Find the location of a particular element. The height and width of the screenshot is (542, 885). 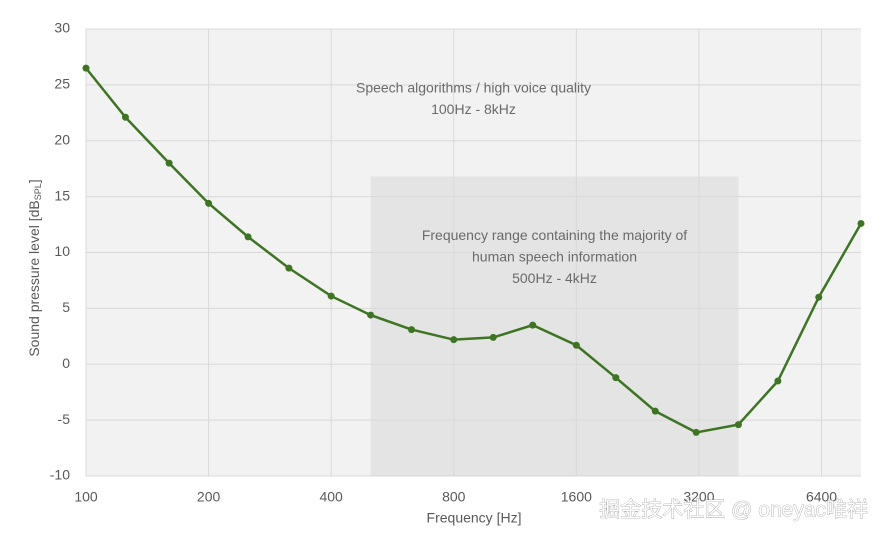

watermark: 掘金技术社区 @ oneyac唯祥 is located at coordinates (733, 510).